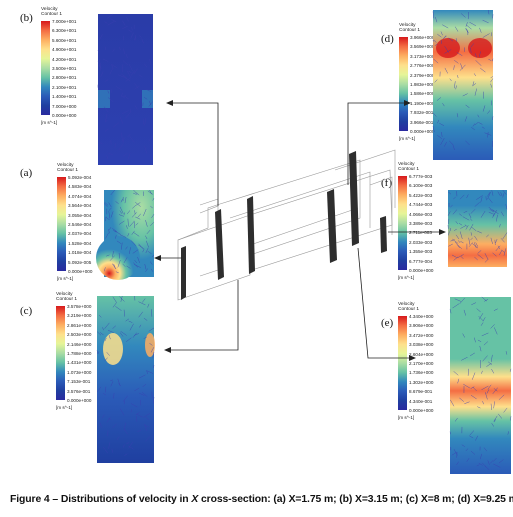  What do you see at coordinates (195, 154) in the screenshot?
I see `arrow-to-b` at bounding box center [195, 154].